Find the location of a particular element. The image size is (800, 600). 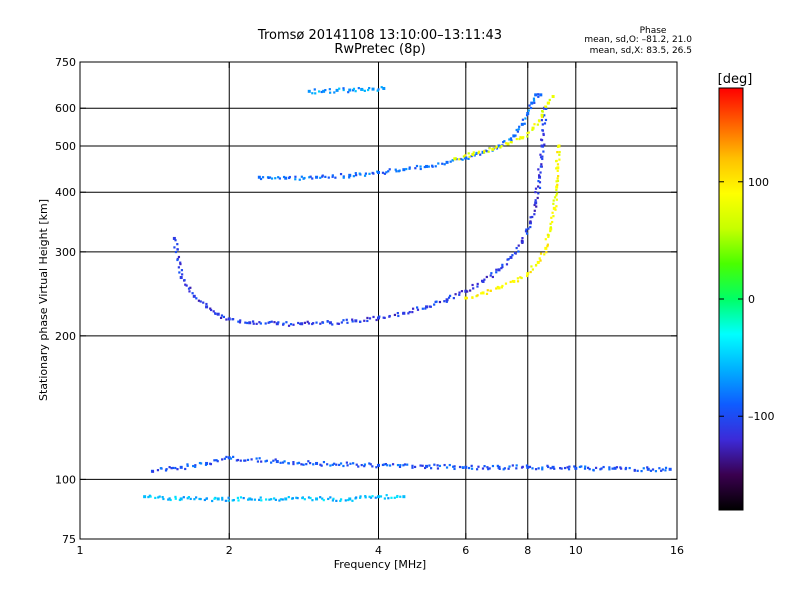

y-tick-label: 400 is located at coordinates (65, 192).